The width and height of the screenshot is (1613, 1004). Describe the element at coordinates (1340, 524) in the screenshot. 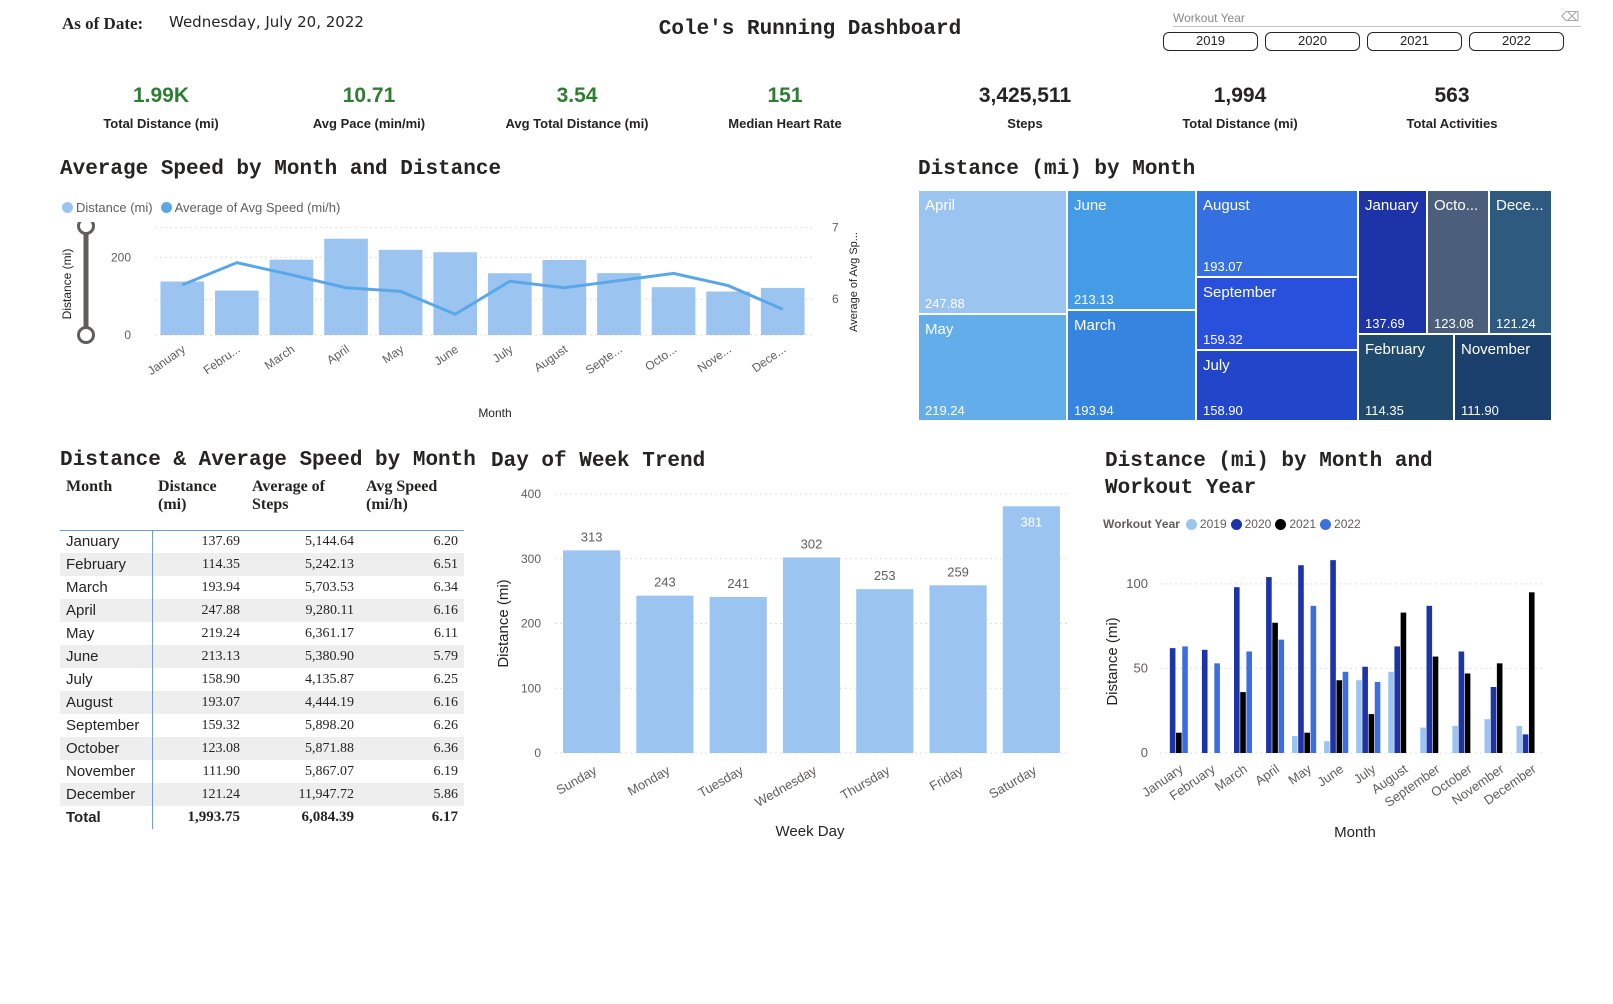

I see `legend-item-2022: 2022` at that location.